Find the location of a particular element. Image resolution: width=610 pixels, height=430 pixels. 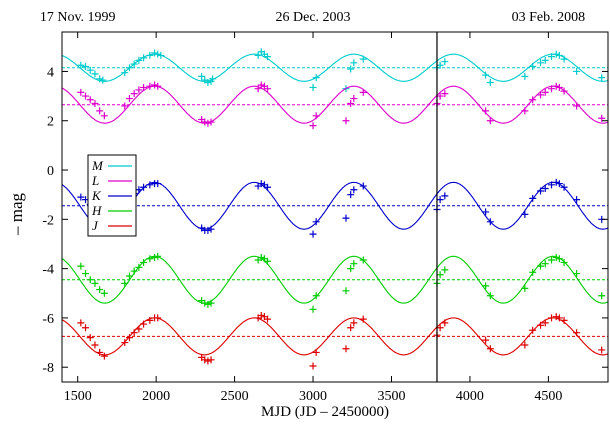

x-tick-label: 2000 is located at coordinates (156, 396).